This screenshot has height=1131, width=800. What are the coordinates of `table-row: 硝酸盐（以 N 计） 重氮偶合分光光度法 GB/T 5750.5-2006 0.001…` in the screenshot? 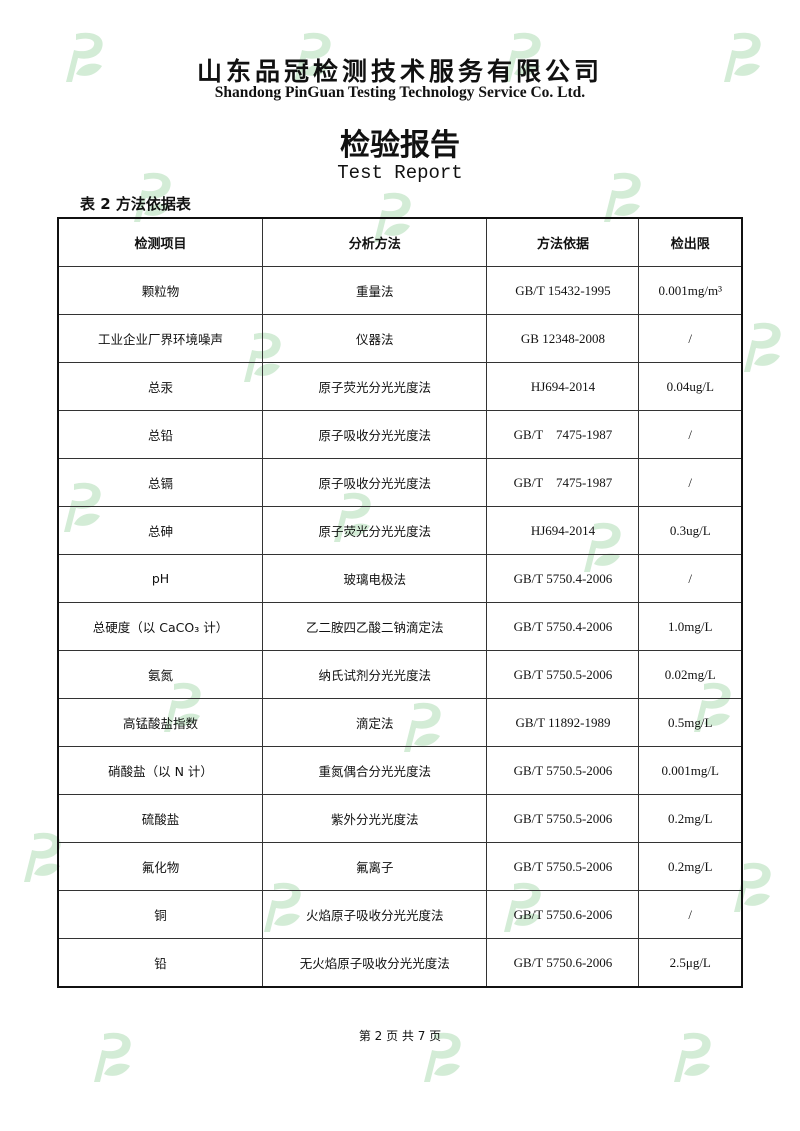 It's located at (400, 770).